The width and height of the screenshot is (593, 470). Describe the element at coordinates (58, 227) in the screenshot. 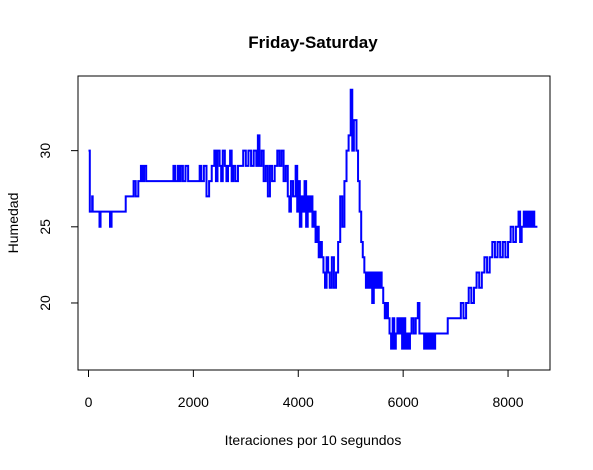

I see `y-axis: 20 25 30` at that location.